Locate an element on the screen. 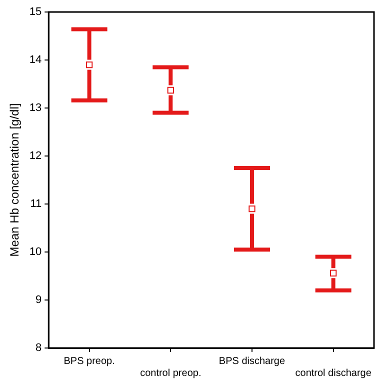  x-tick-label: BPS discharge is located at coordinates (252, 361).